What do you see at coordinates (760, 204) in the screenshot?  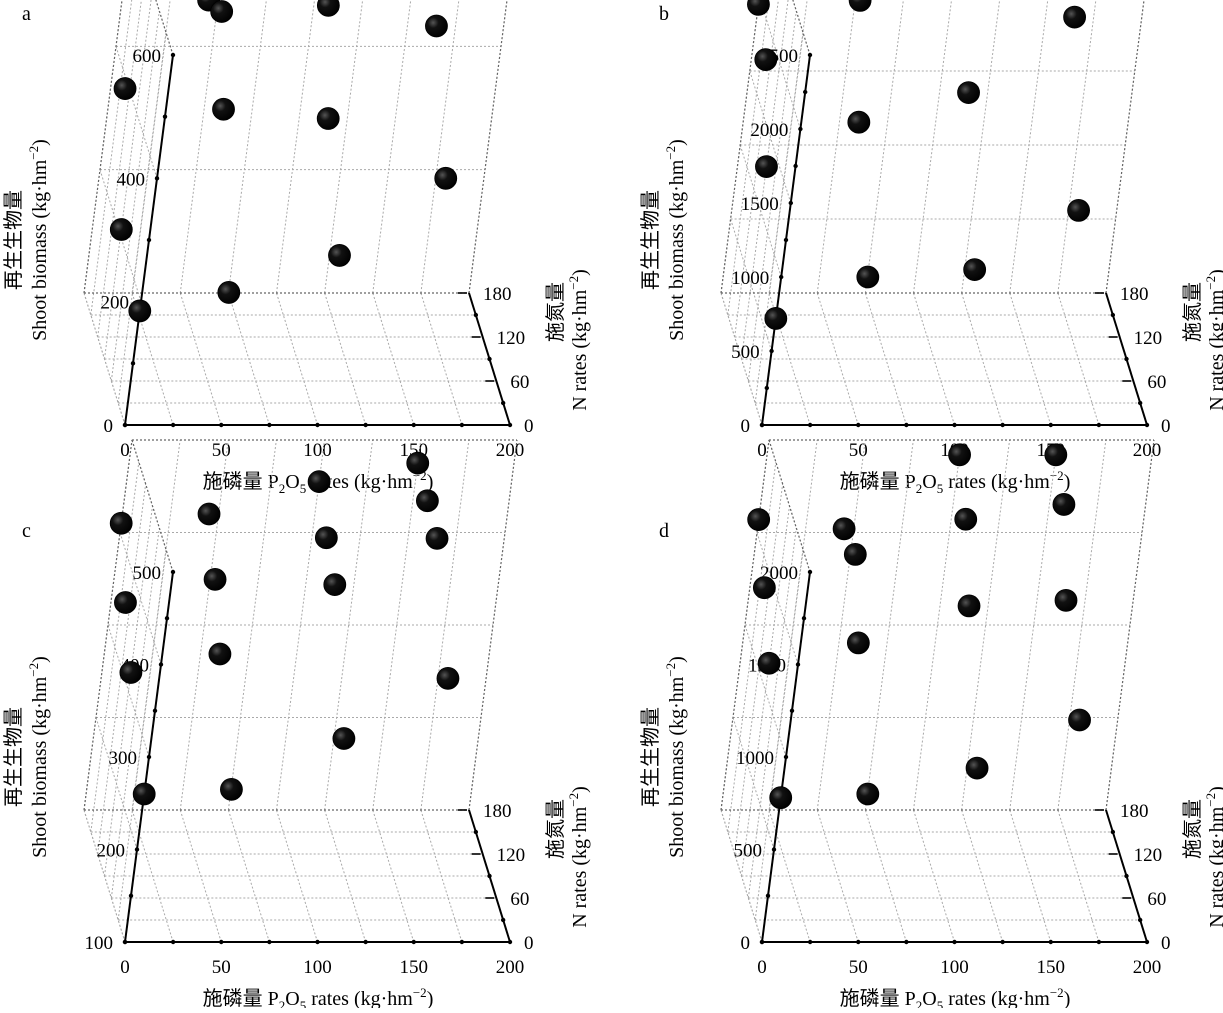 I see `biomass-tick-label: 1500` at bounding box center [760, 204].